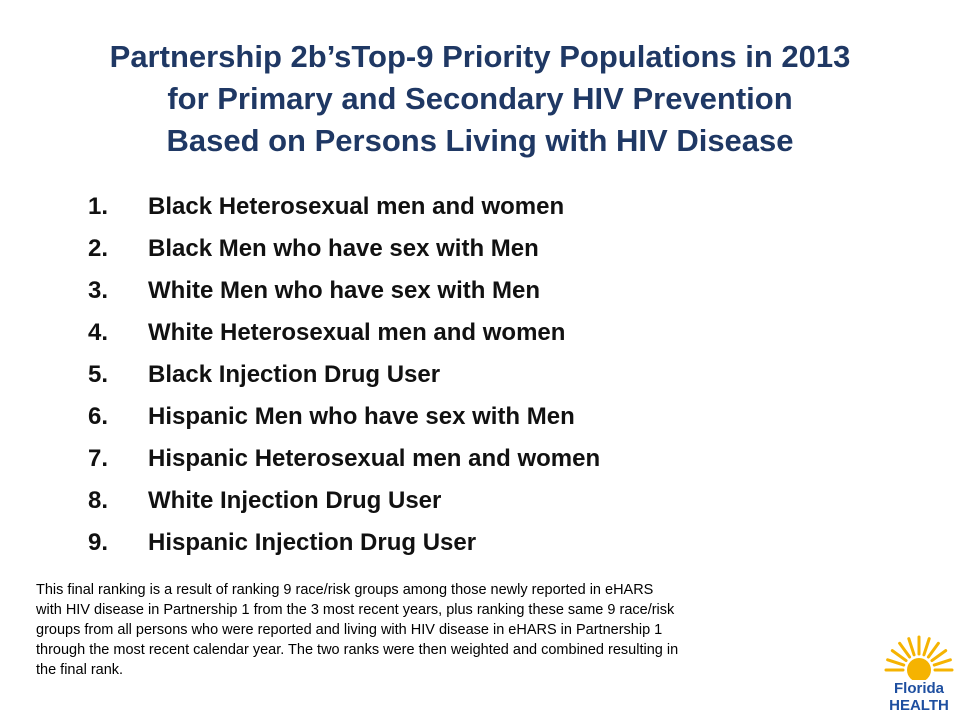 Image resolution: width=960 pixels, height=720 pixels. I want to click on title-line-2: for Primary and Secondary HIV Prevention, so click(480, 98).